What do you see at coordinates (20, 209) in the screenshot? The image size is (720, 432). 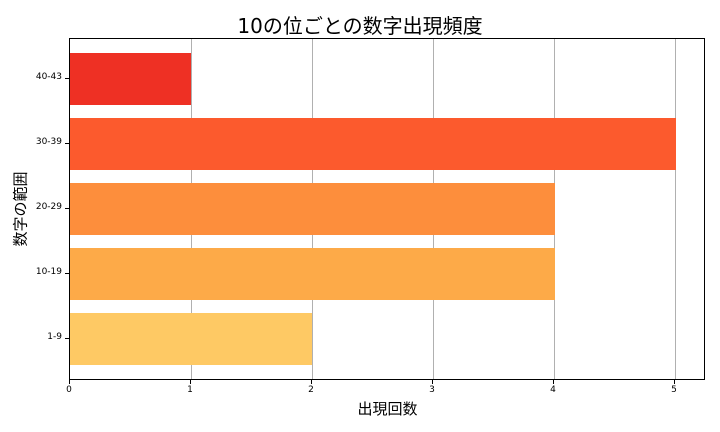 I see `y-axis-label: 数字の範囲` at bounding box center [20, 209].